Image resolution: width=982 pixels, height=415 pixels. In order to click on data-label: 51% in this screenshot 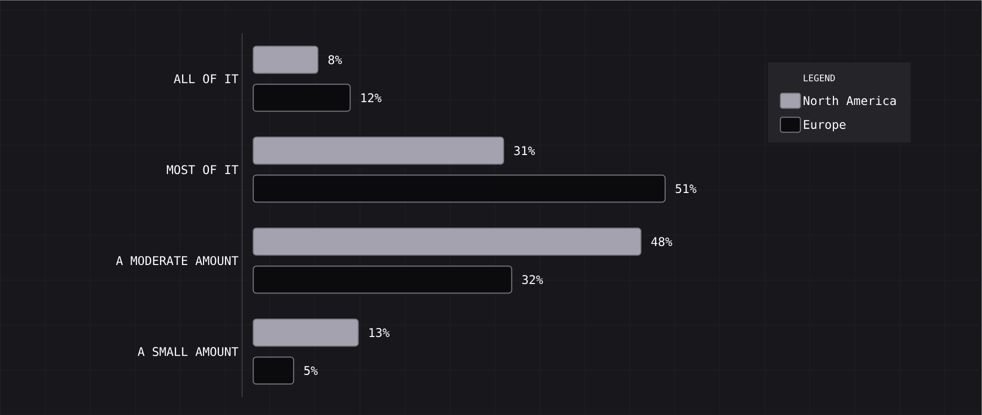, I will do `click(686, 188)`.